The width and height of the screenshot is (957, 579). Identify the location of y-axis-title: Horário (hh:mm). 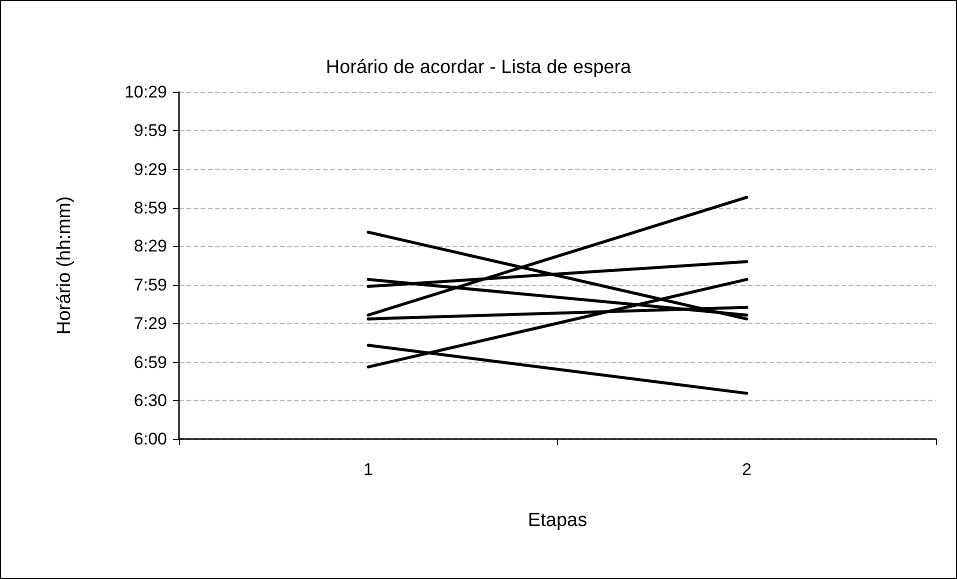
(64, 265).